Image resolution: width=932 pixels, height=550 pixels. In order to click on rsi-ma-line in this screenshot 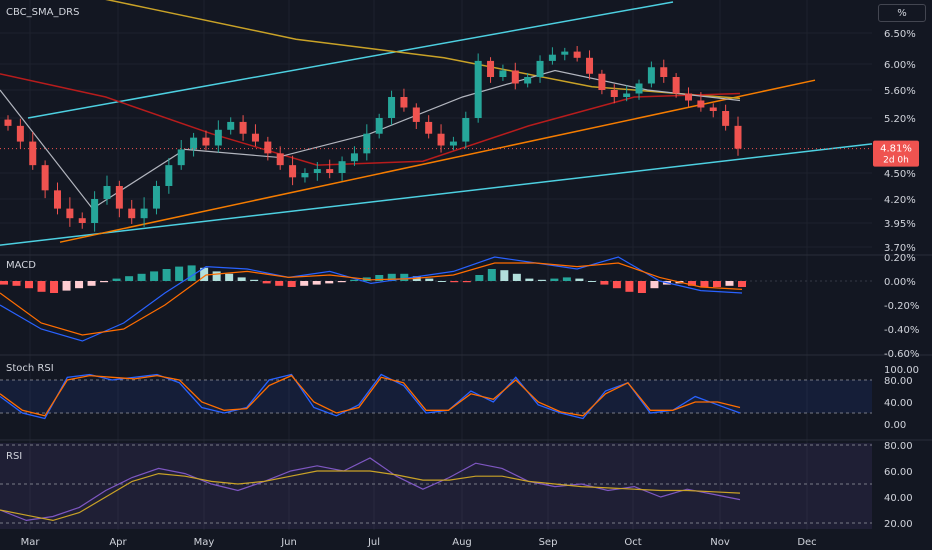, I will do `click(370, 496)`.